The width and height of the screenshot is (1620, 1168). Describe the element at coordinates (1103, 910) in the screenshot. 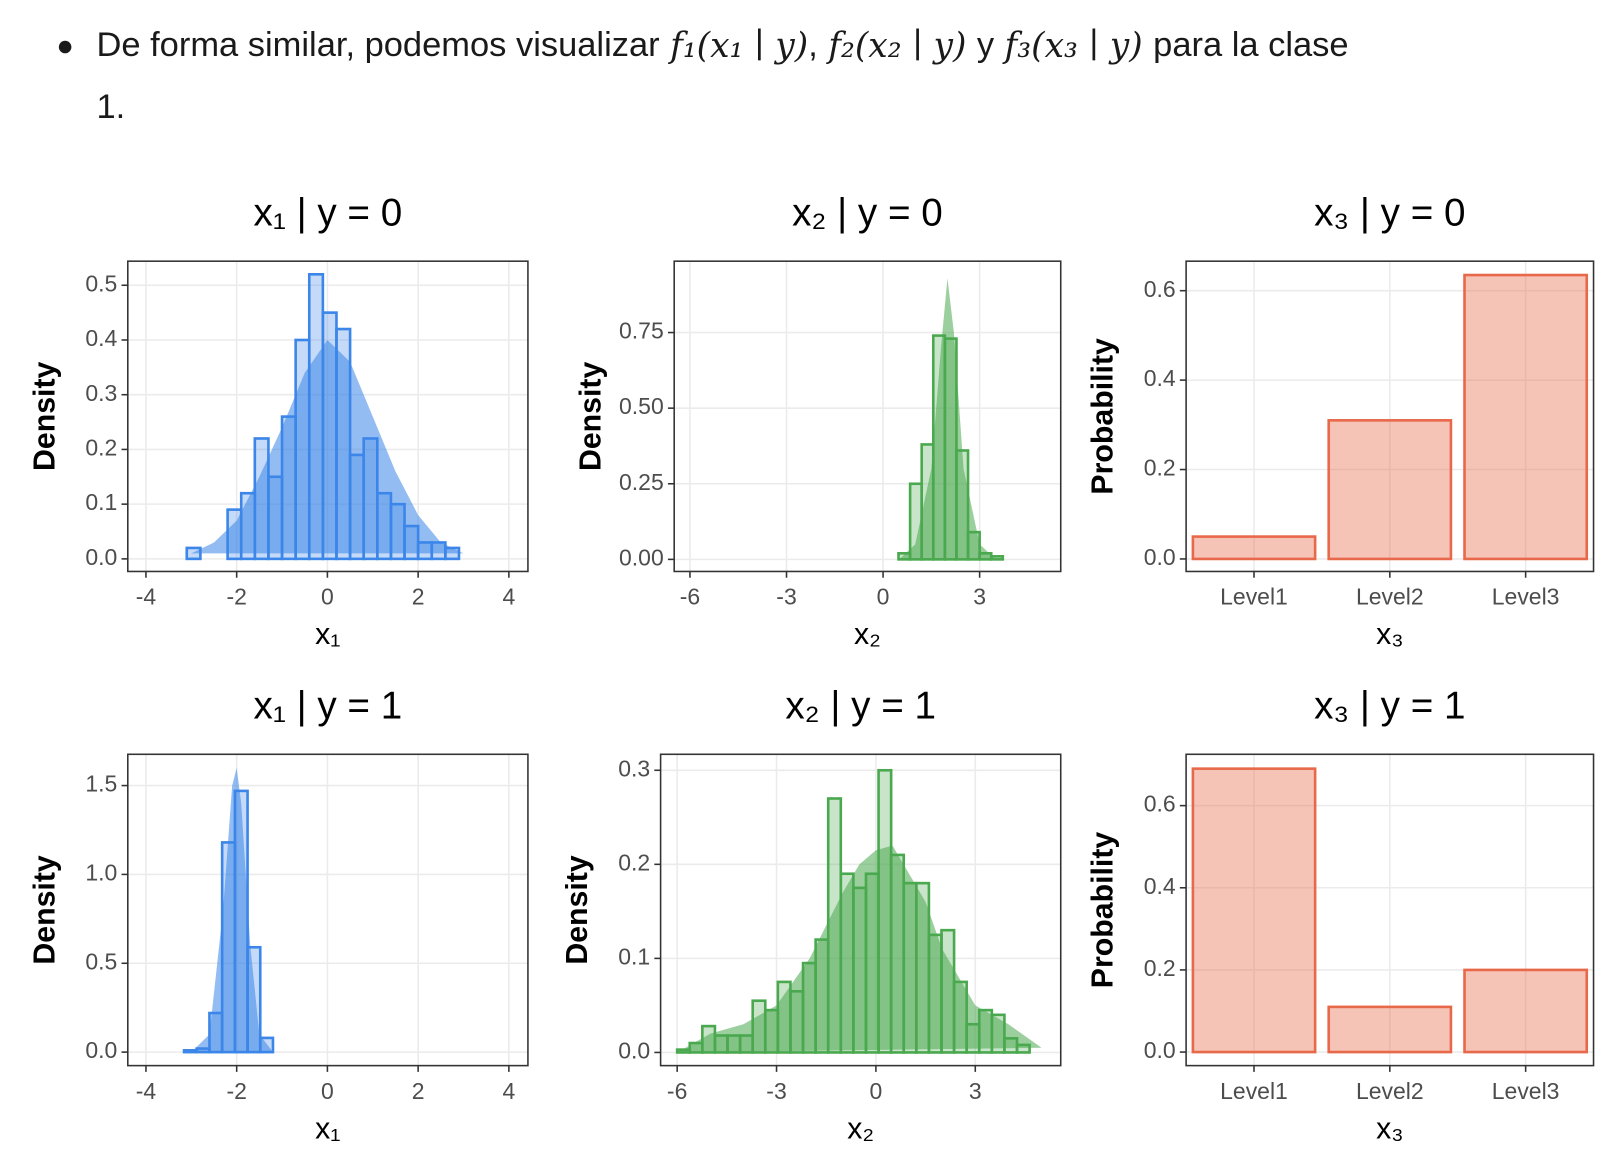

I see `y-axis-title: Probability` at that location.